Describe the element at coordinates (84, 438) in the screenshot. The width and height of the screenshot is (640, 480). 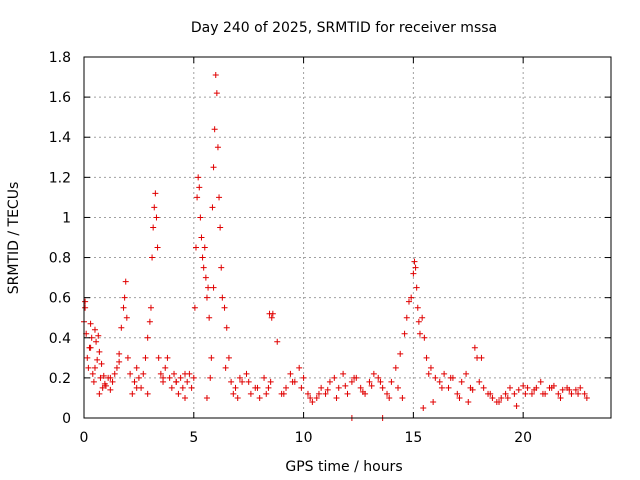
I see `x-tick-label: 0` at that location.